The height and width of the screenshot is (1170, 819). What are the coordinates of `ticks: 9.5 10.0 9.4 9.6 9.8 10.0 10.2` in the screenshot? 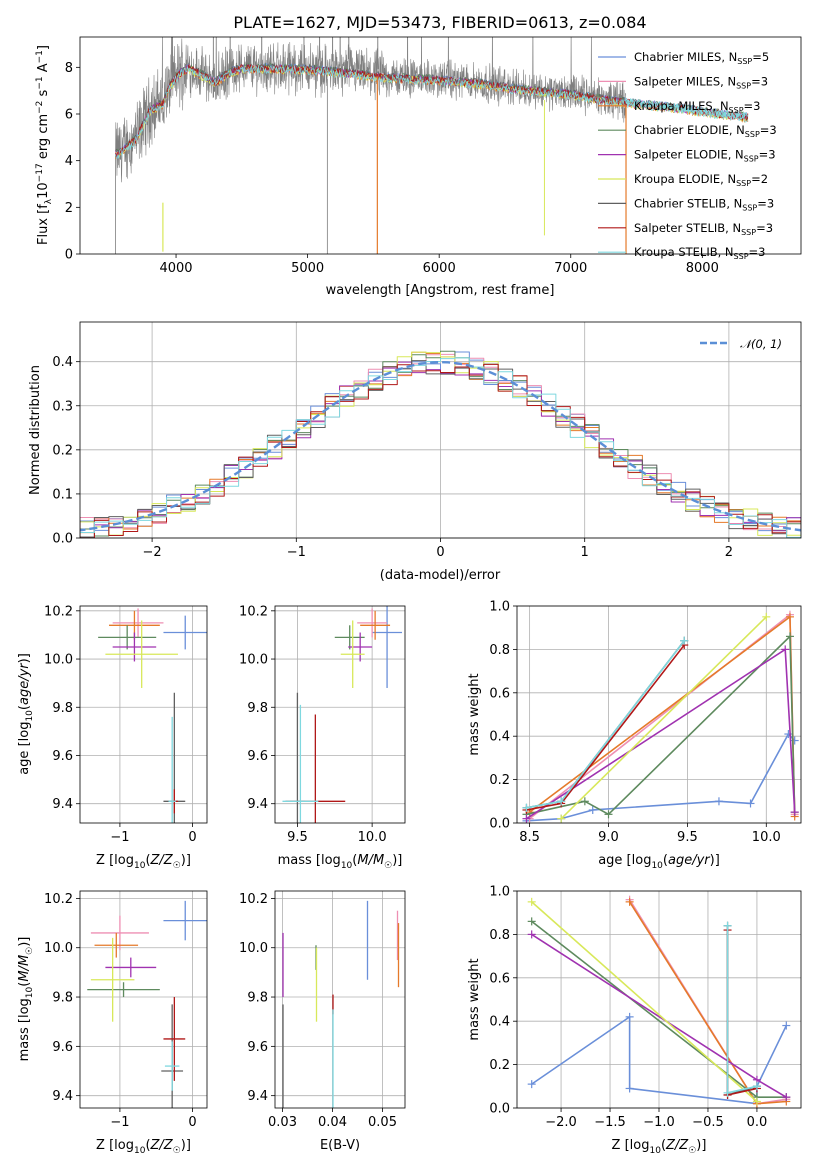 It's located at (313, 724).